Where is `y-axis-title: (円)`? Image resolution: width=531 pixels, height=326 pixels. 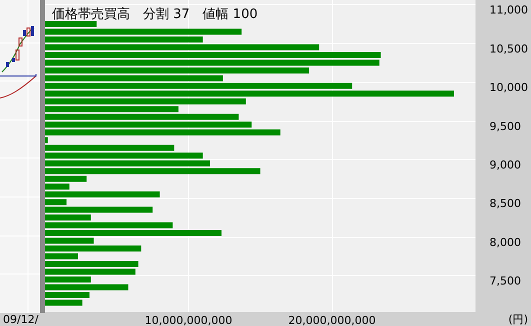 y-axis-title: (円) is located at coordinates (518, 319).